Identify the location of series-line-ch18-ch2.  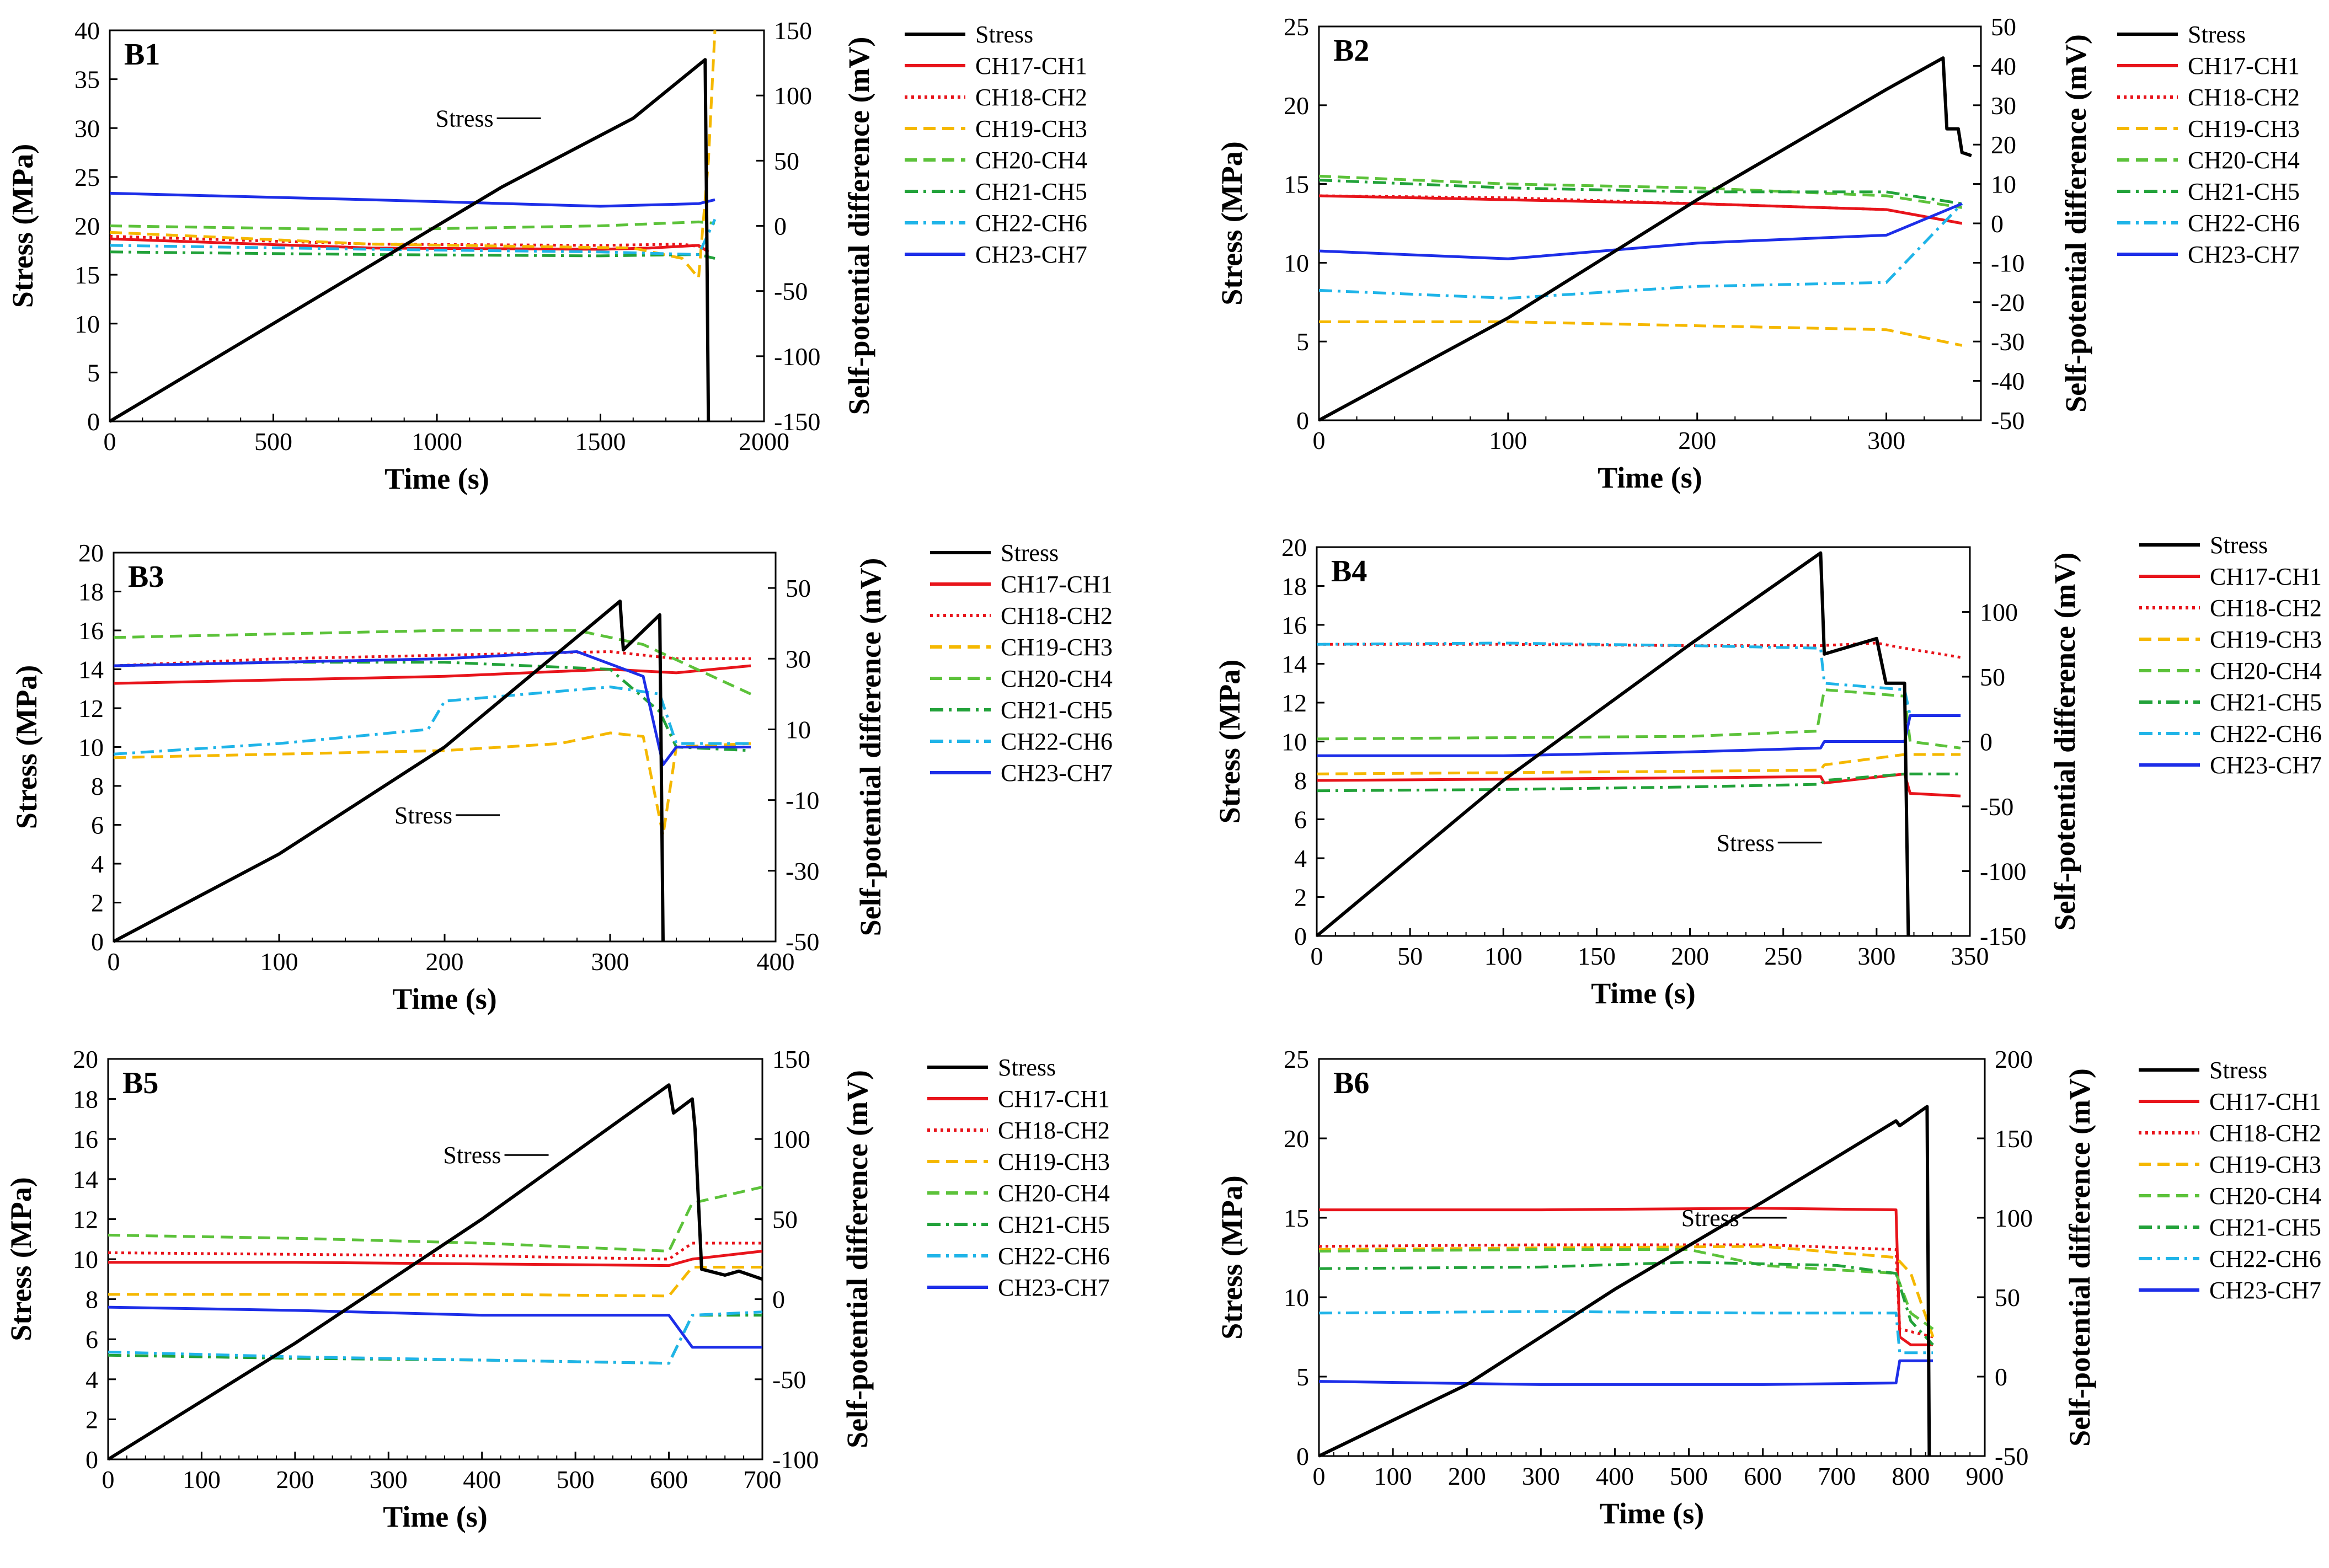
(1626, 1291).